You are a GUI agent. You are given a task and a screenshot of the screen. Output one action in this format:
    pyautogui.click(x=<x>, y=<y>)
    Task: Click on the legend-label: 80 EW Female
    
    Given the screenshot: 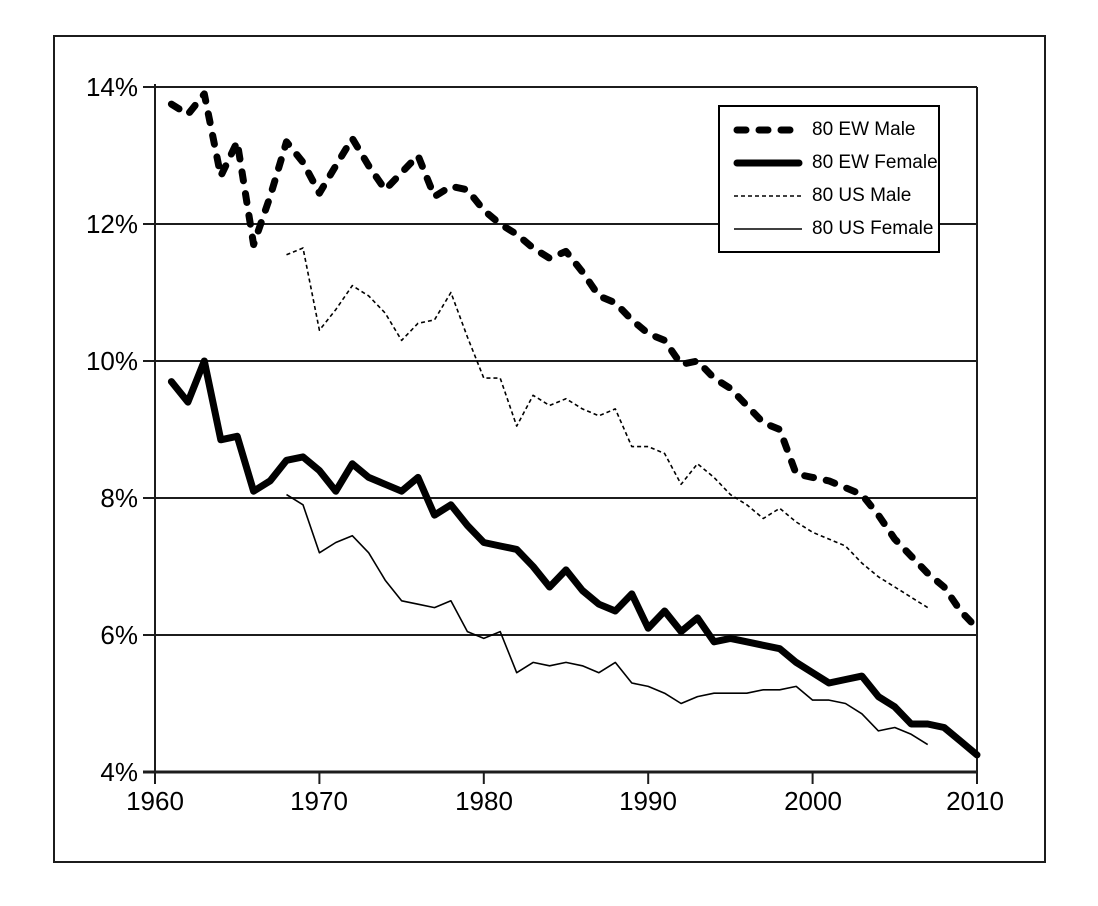 What is the action you would take?
    pyautogui.click(x=875, y=162)
    